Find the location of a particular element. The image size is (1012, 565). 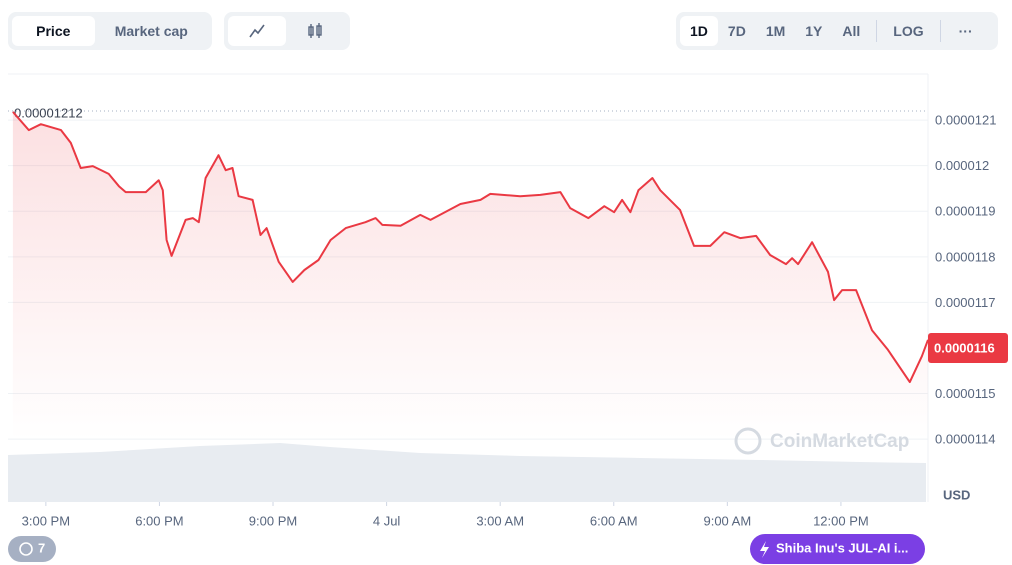

tab: Price is located at coordinates (53, 31).